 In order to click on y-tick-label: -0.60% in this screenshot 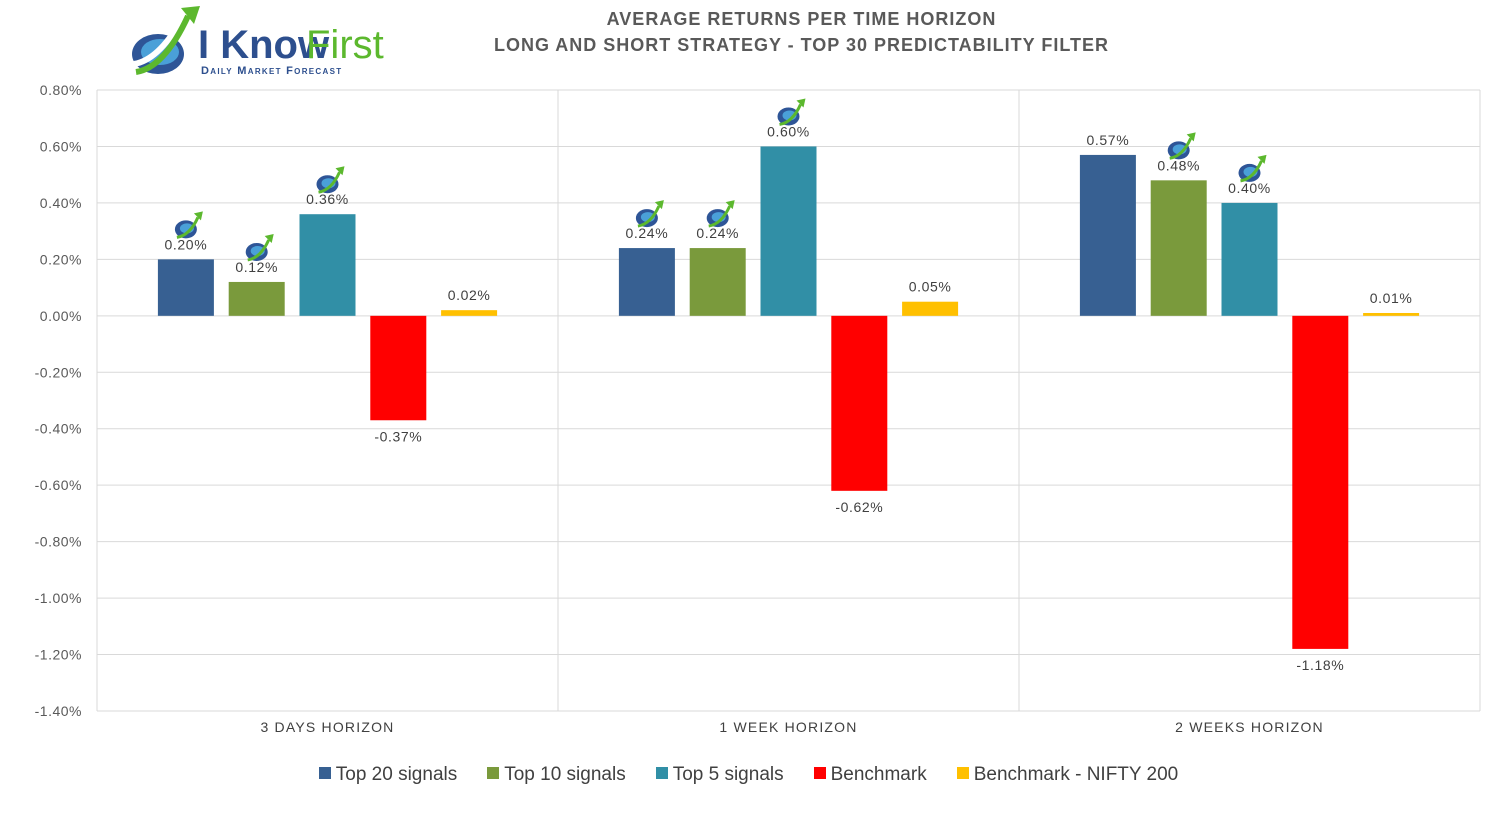, I will do `click(58, 485)`.